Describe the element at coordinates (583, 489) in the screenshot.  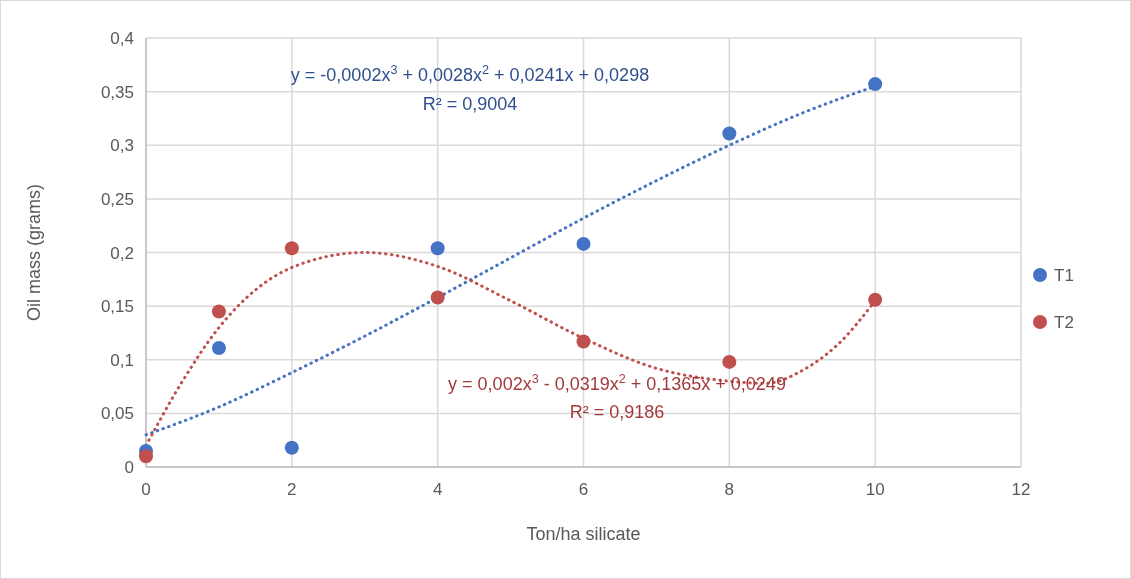
I see `x-tick-label: 6` at that location.